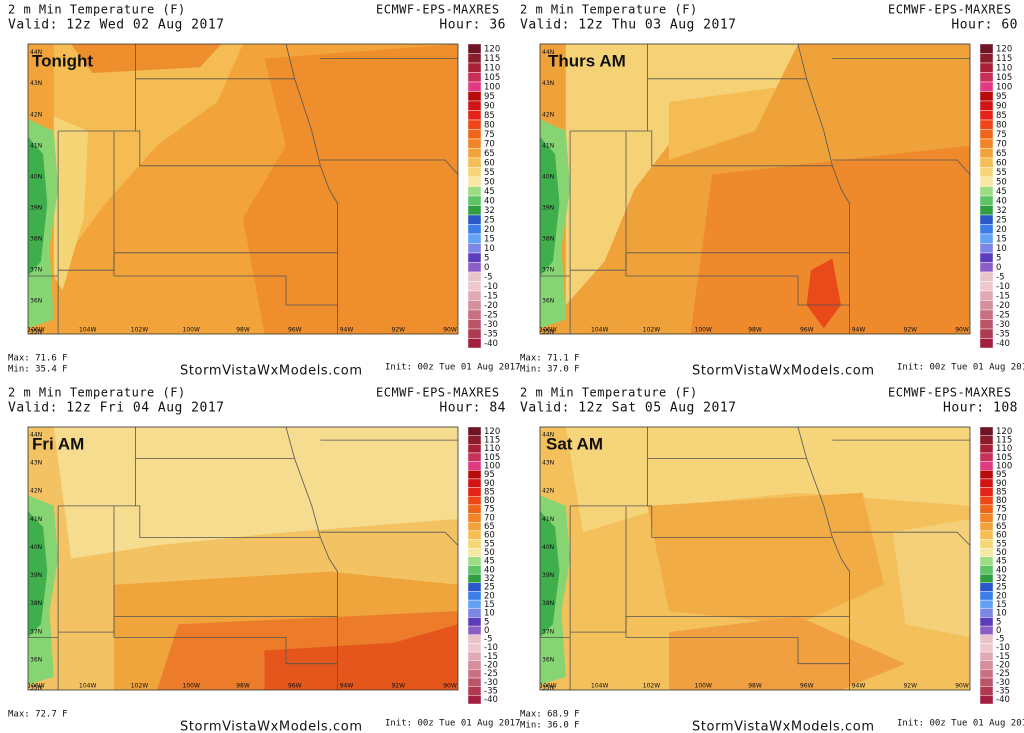 The image size is (1024, 733). I want to click on longitude-label: 104W, so click(599, 686).